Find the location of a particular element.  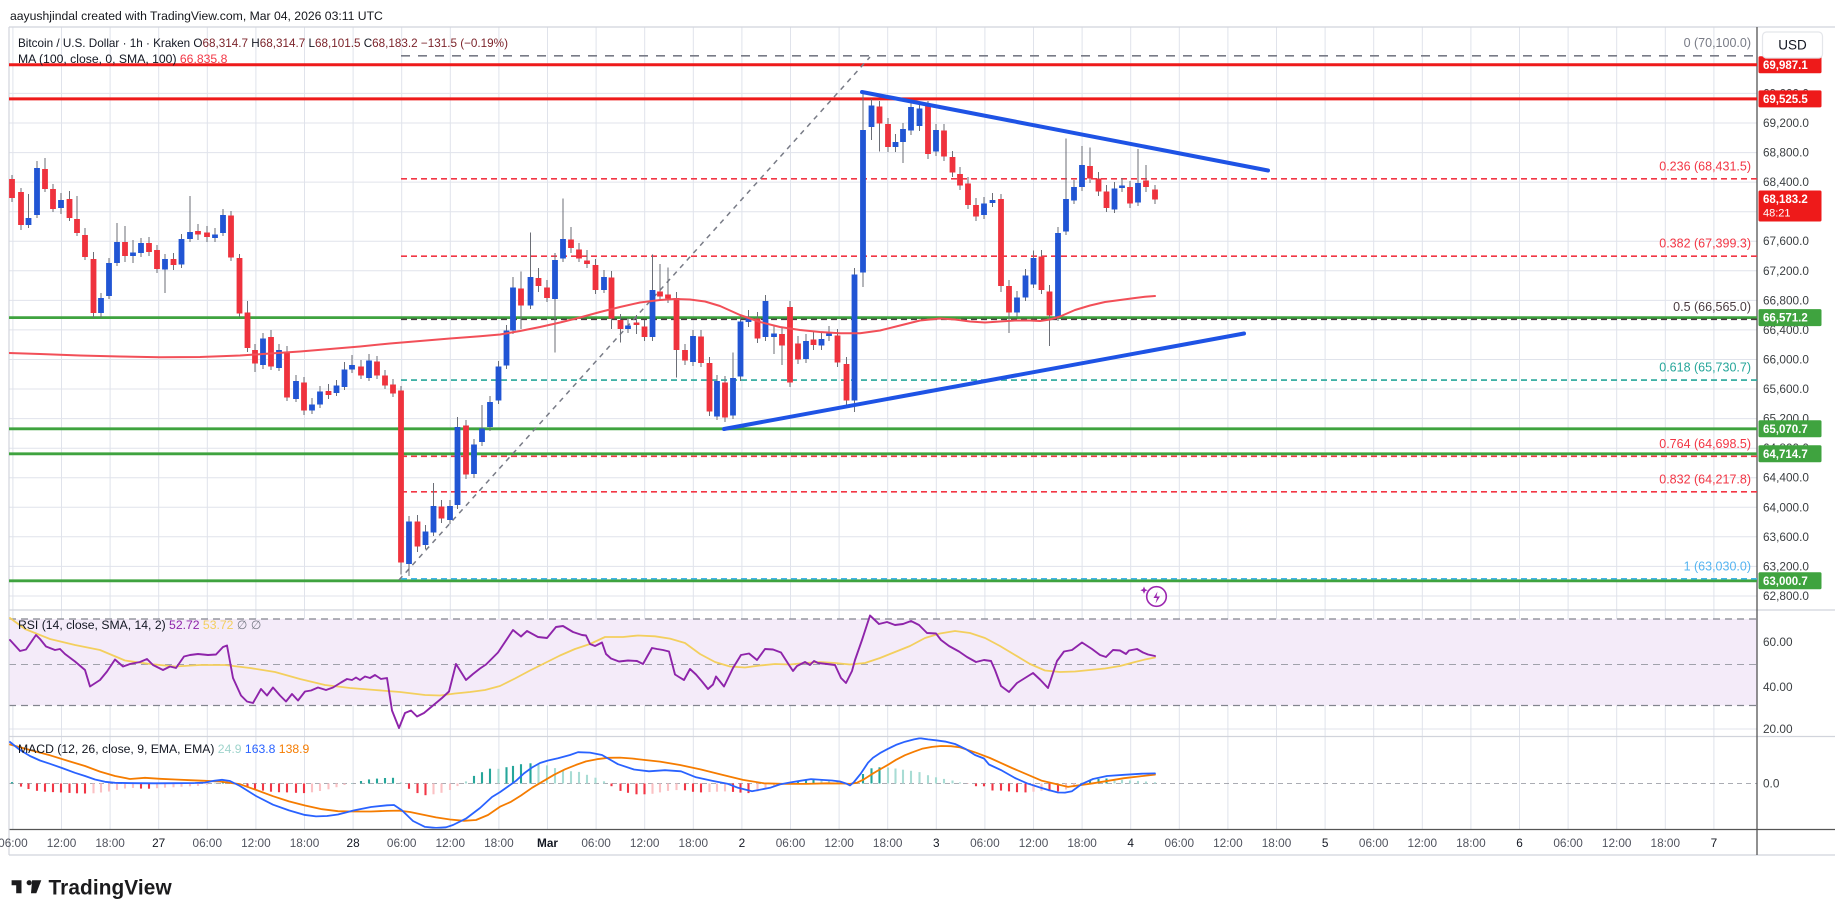

svg-text: 64,400.0 is located at coordinates (1786, 478).